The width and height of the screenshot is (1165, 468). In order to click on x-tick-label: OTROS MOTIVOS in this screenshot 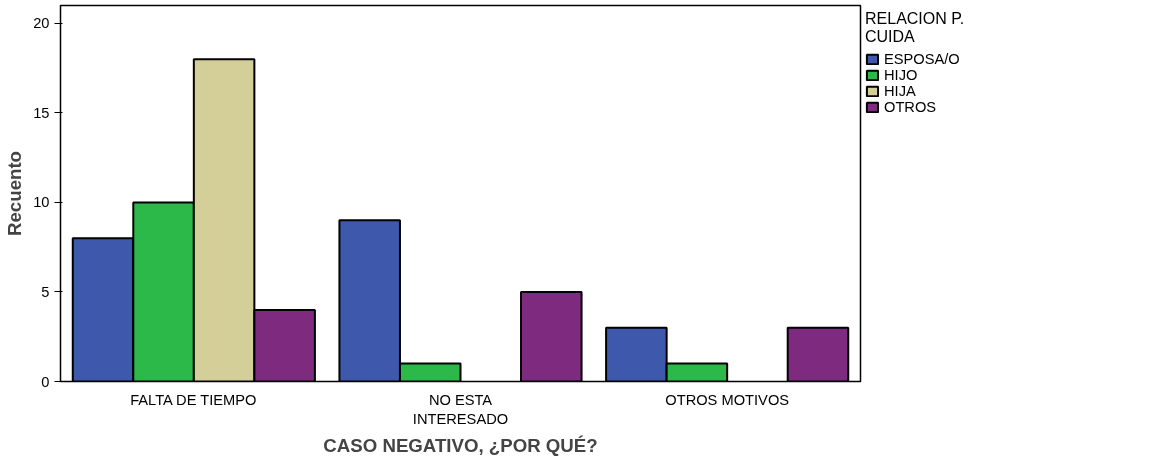, I will do `click(727, 399)`.